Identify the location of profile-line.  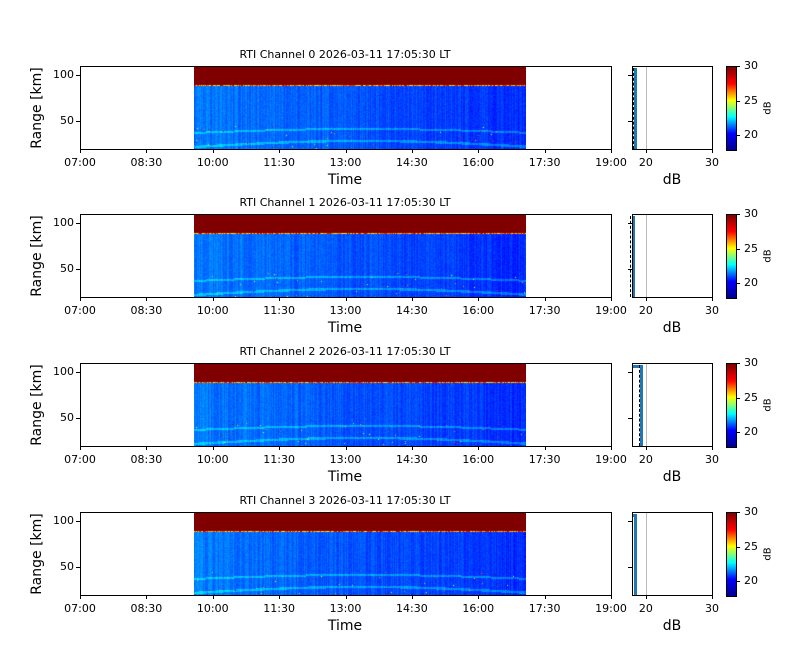
(633, 256).